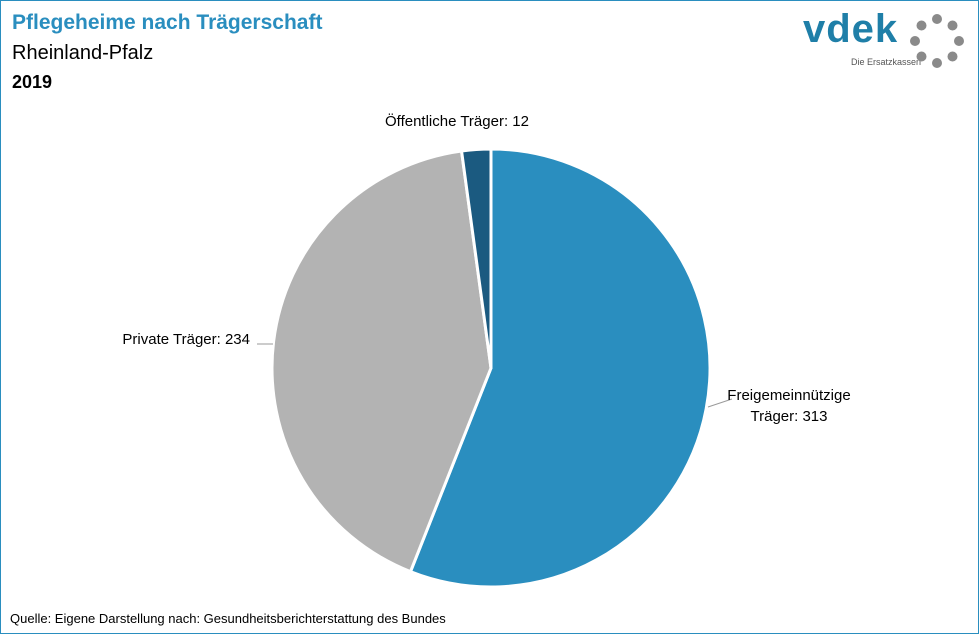 The image size is (979, 635). I want to click on vdek-dot-ring-icon, so click(937, 41).